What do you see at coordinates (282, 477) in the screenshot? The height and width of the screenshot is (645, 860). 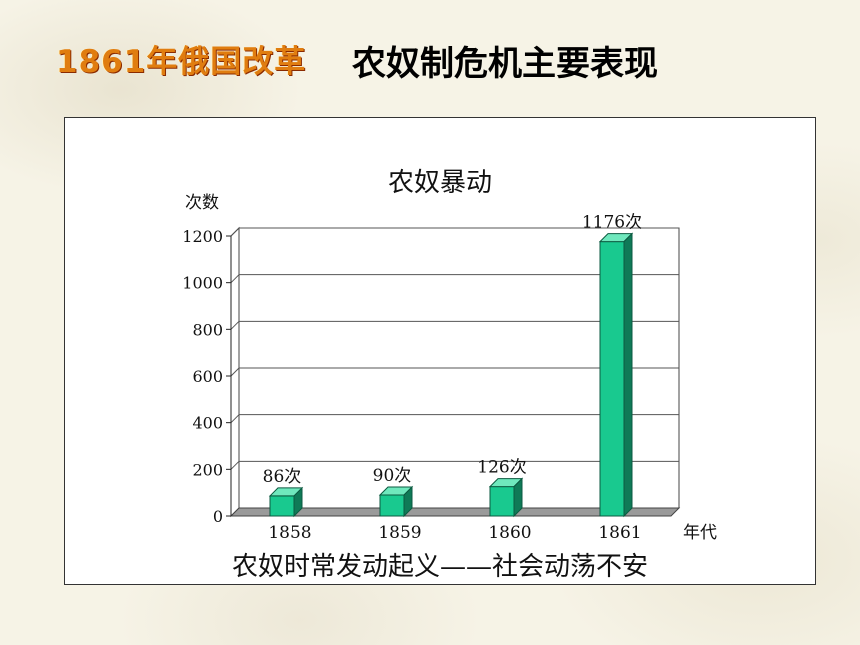 I see `bar-value-label: 86次` at bounding box center [282, 477].